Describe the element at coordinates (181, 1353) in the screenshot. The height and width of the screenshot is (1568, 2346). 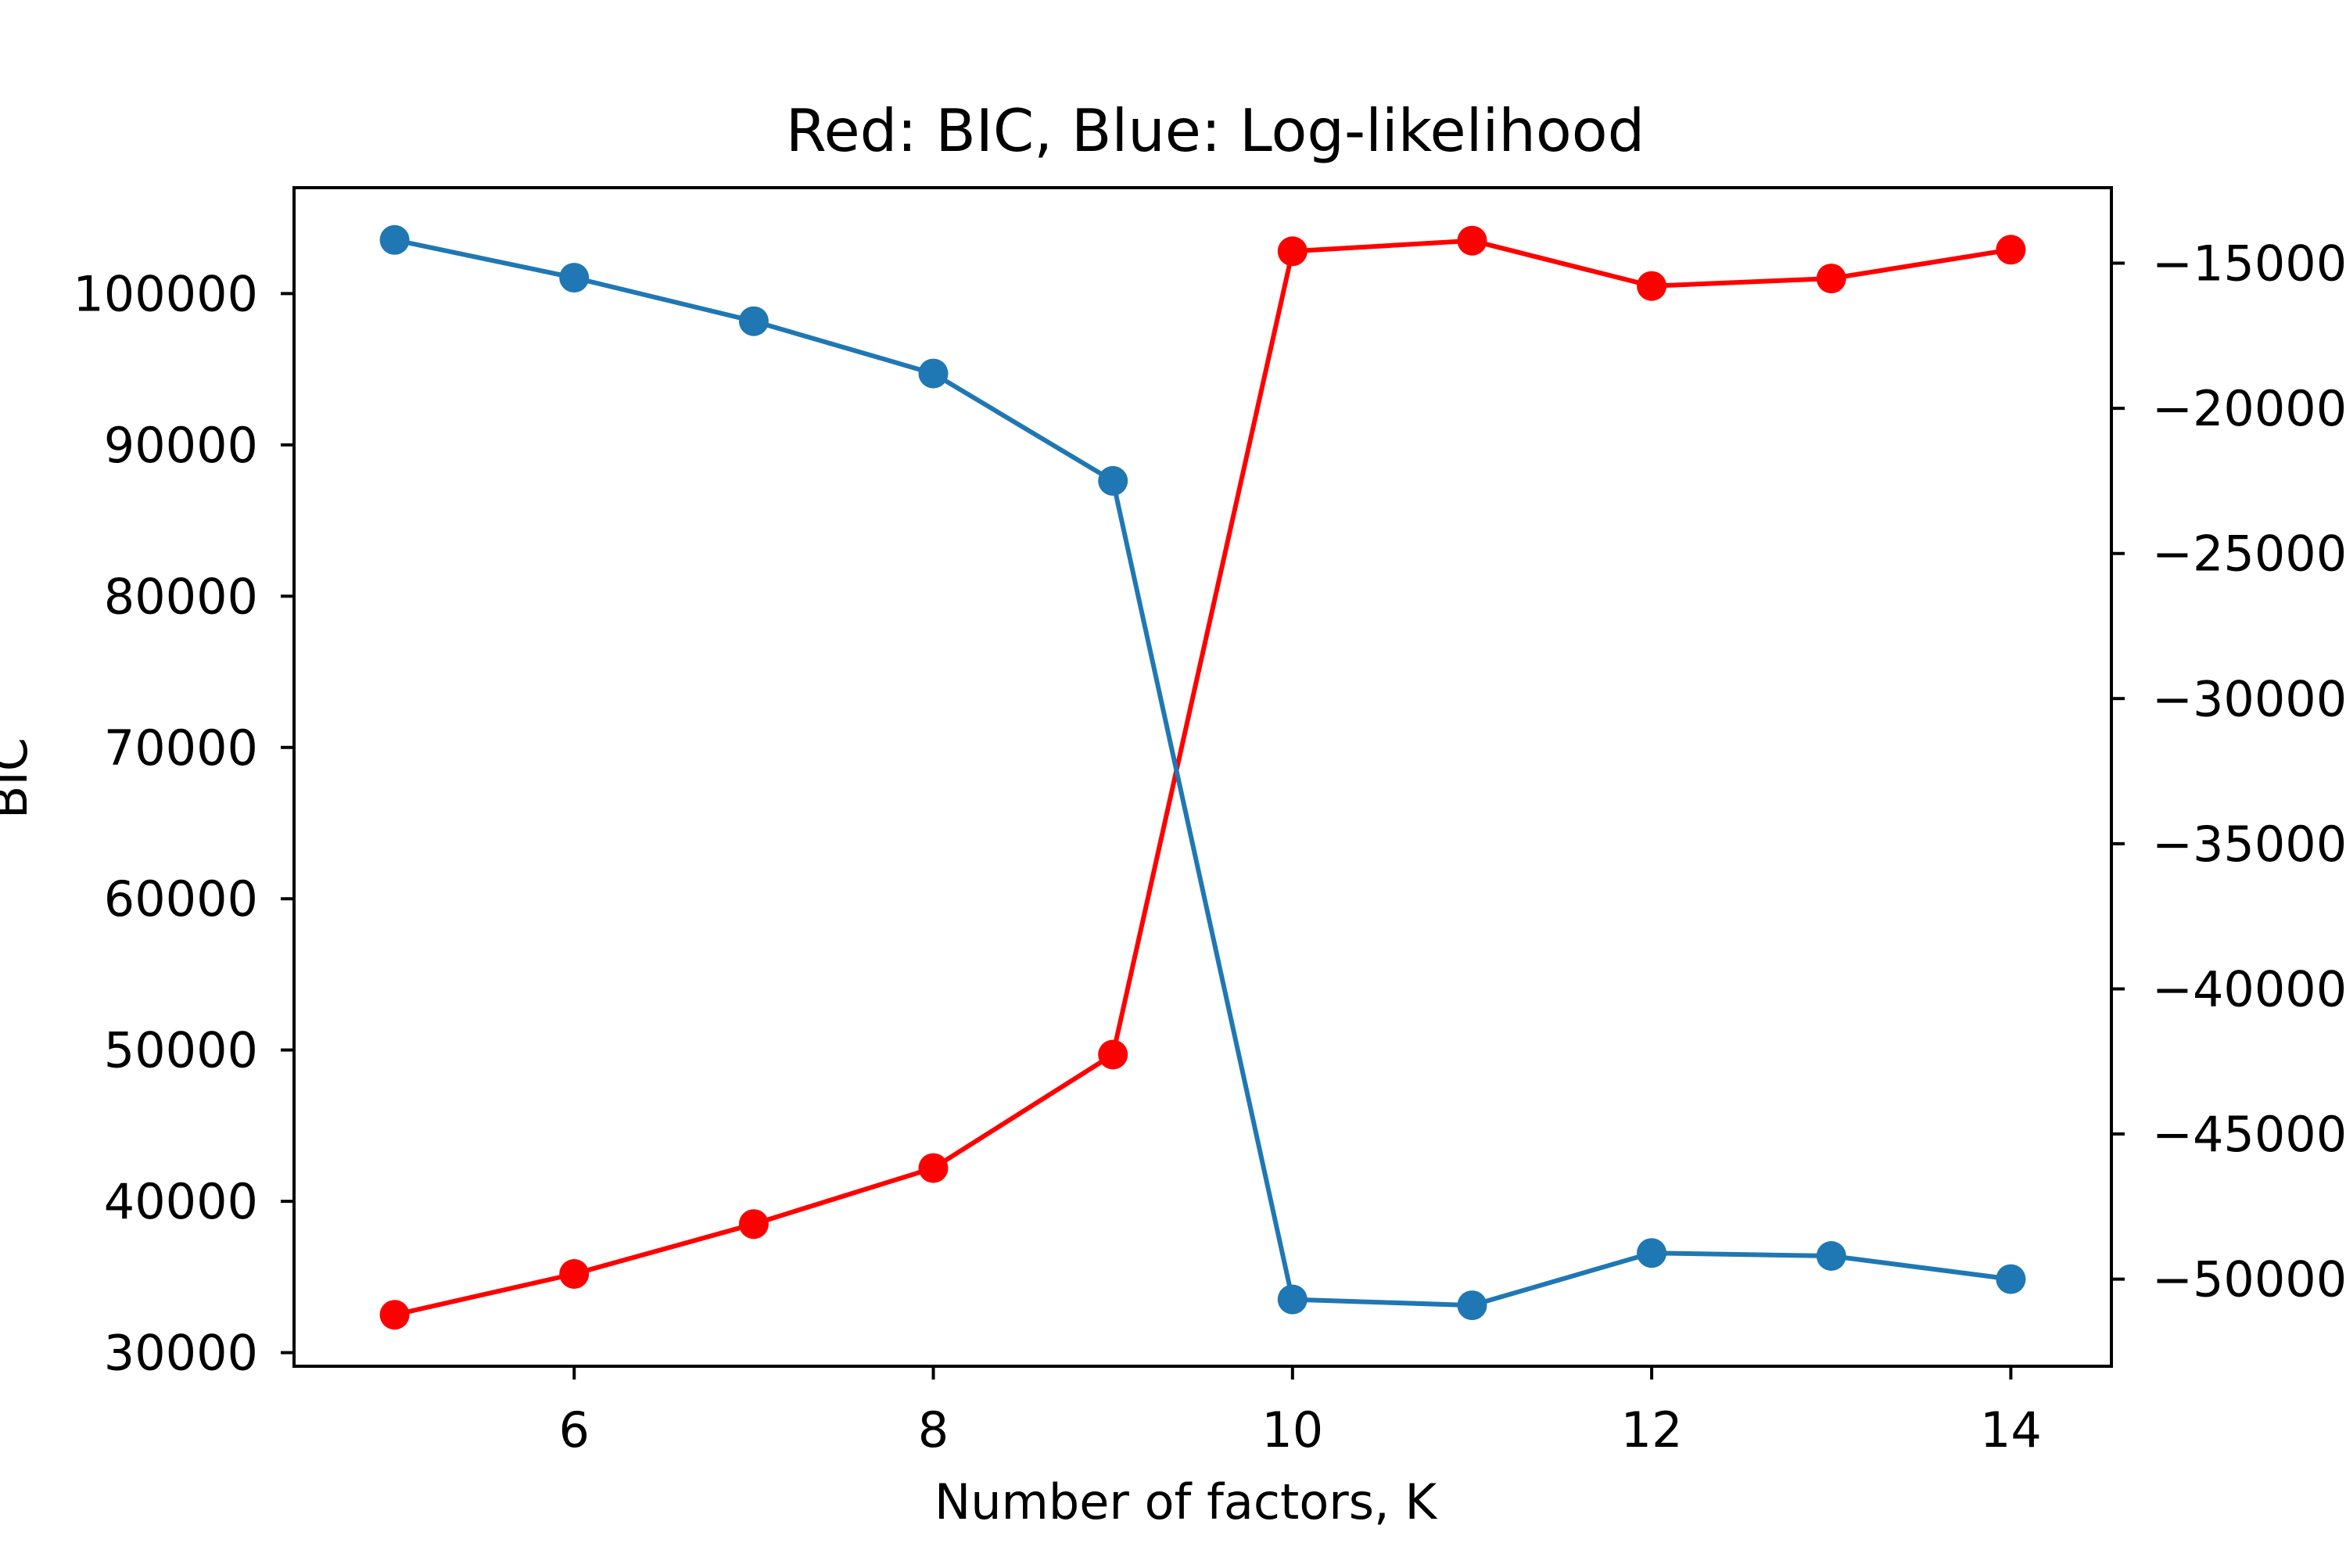
I see `y-tick-label: 30000` at that location.